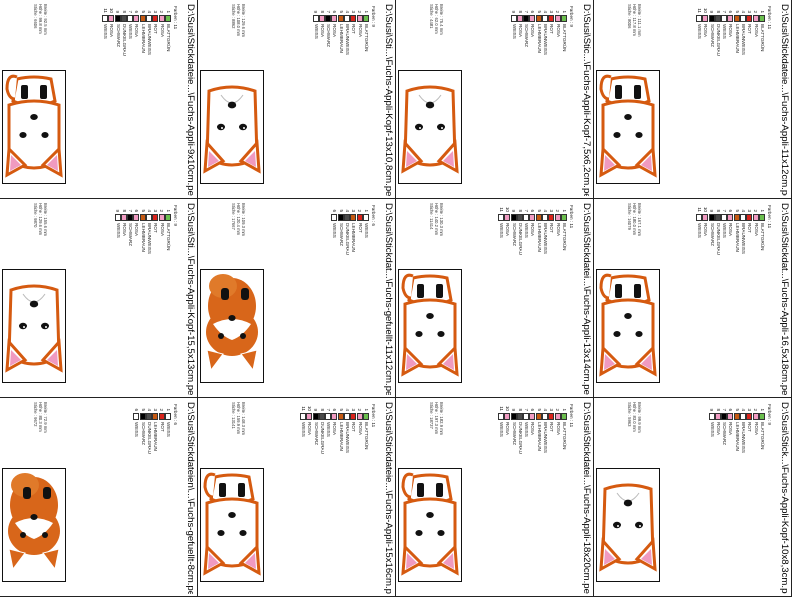 This screenshot has width=792, height=598. I want to click on design-width: Breite : 99.9 mm, so click(639, 417).